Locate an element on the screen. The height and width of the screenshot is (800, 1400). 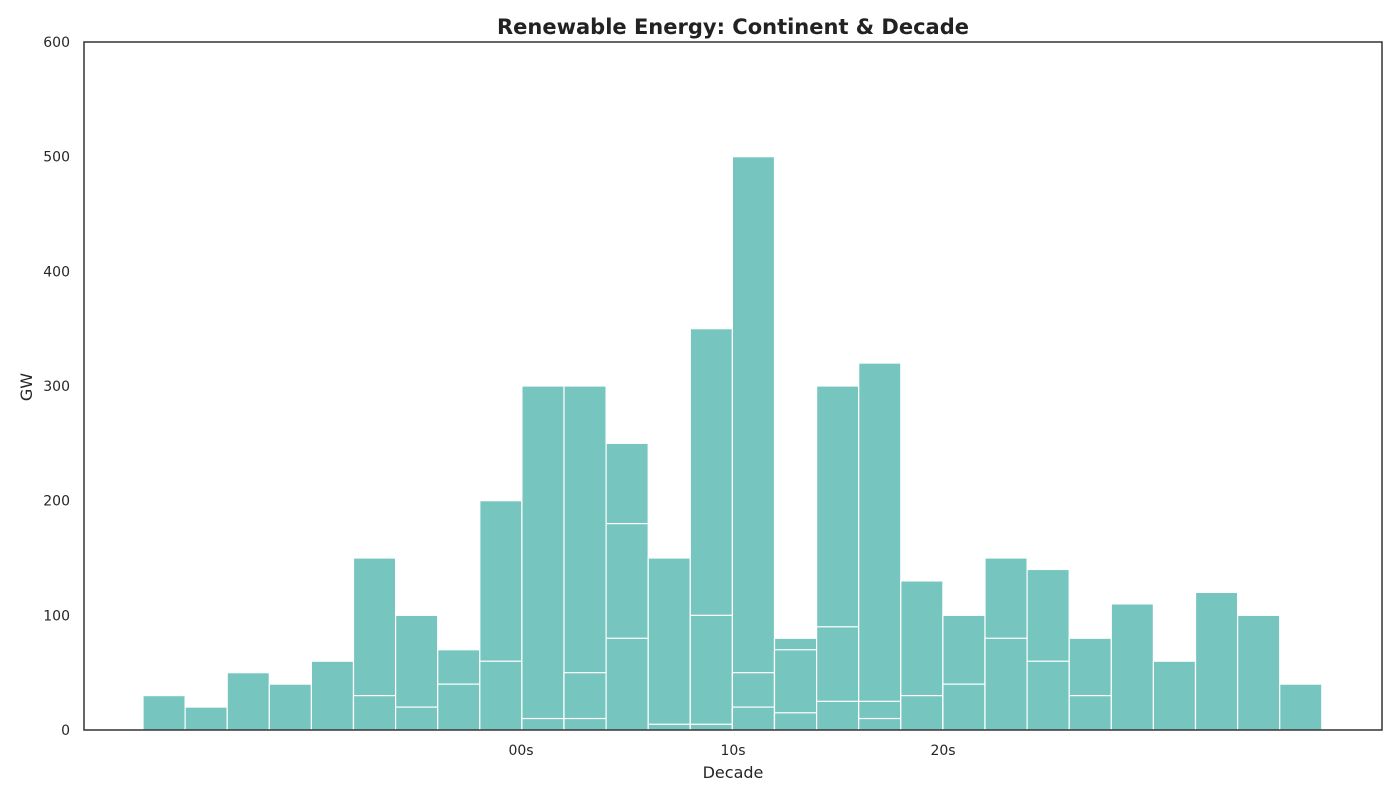
y-tick-label-6: 600 is located at coordinates (56, 43).